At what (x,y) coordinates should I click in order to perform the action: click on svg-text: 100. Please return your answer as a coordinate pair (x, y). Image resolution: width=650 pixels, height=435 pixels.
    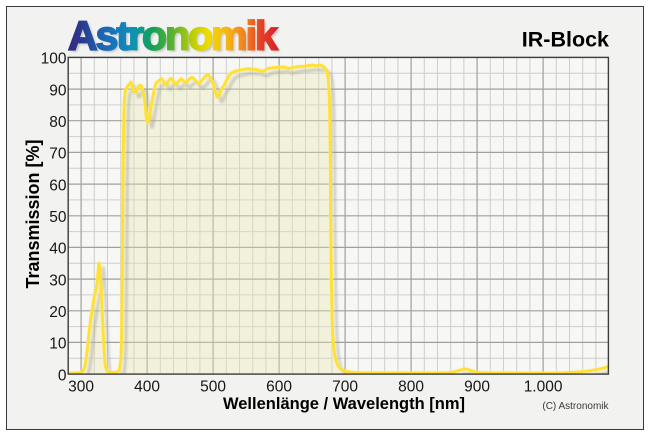
    Looking at the image, I should click on (54, 59).